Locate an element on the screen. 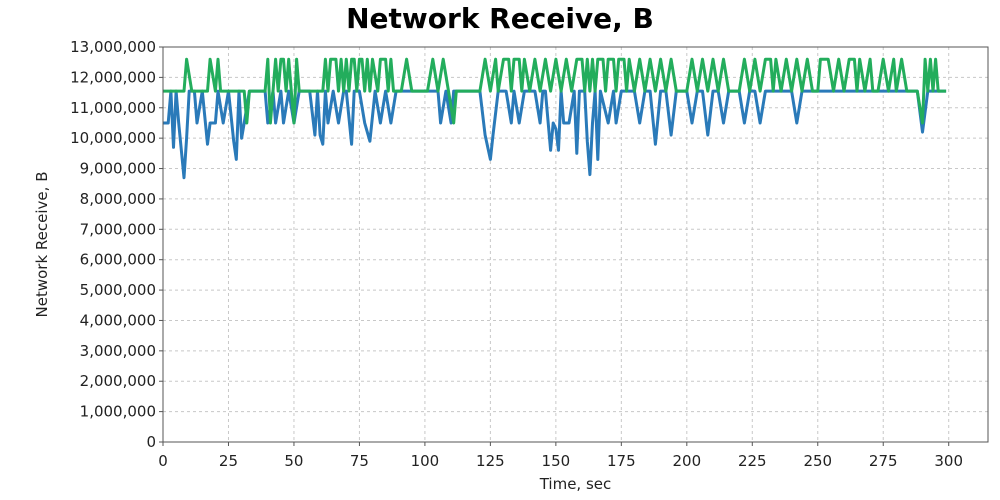 The image size is (1000, 500). x-tick-label: 75 is located at coordinates (359, 461).